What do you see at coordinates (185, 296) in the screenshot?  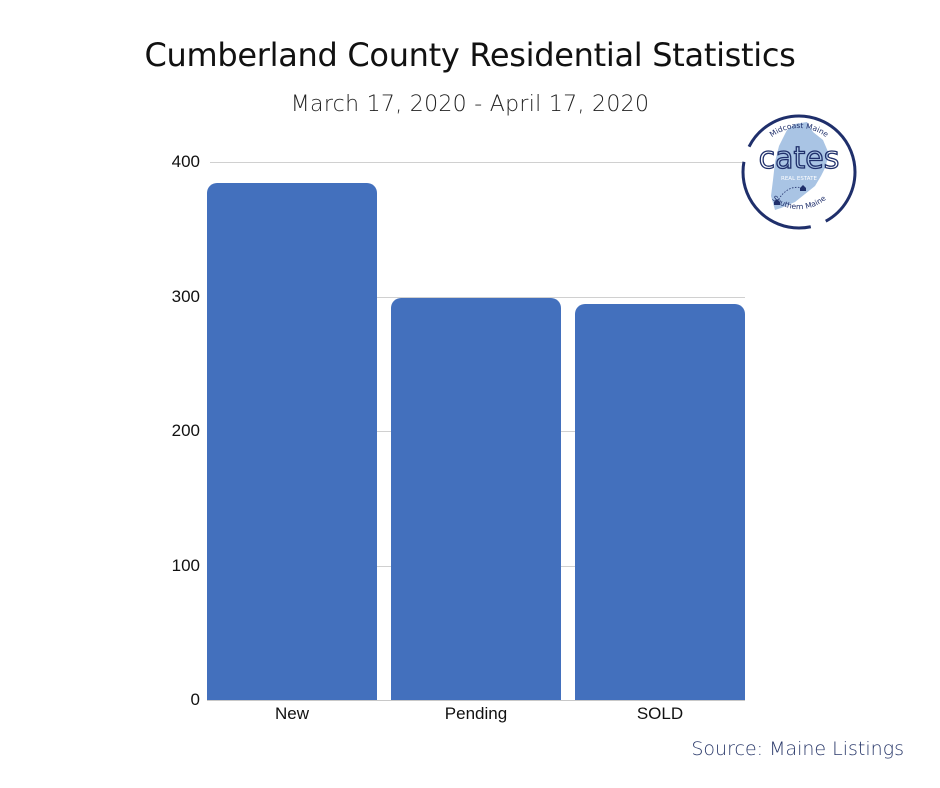 I see `y-tick-300: 300` at bounding box center [185, 296].